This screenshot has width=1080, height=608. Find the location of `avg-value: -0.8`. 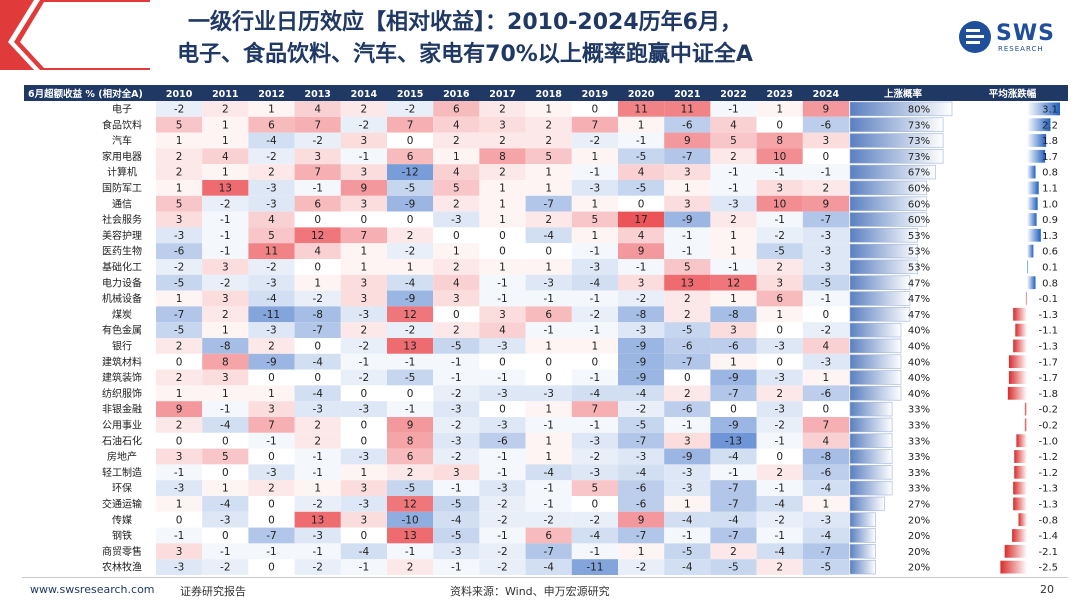

avg-value: -0.8 is located at coordinates (1048, 520).